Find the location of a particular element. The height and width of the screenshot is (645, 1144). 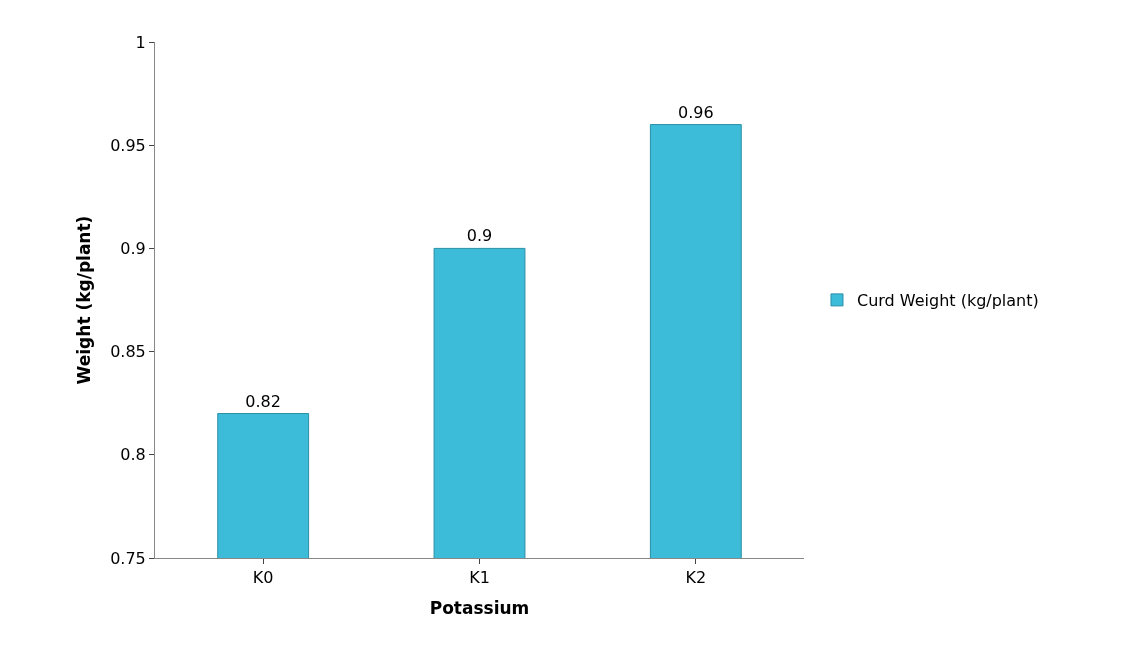

x-tick-label: K1 is located at coordinates (479, 578).